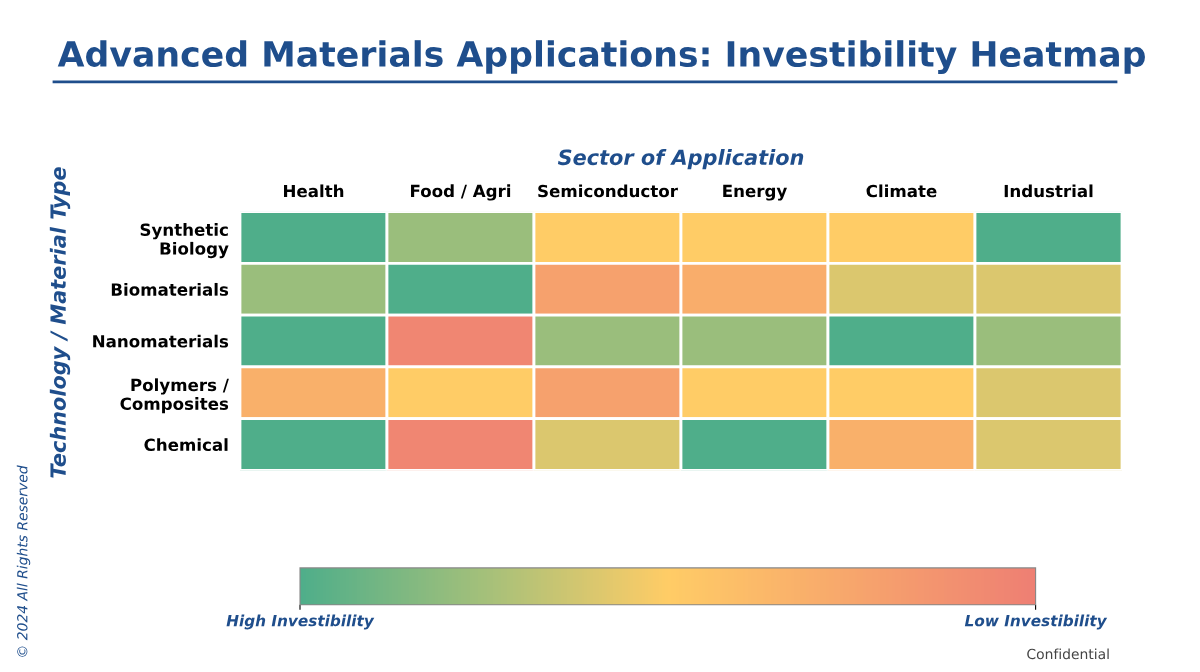 Image resolution: width=1200 pixels, height=672 pixels. What do you see at coordinates (60, 322) in the screenshot?
I see `y-axis-title: Technology / Material Type` at bounding box center [60, 322].